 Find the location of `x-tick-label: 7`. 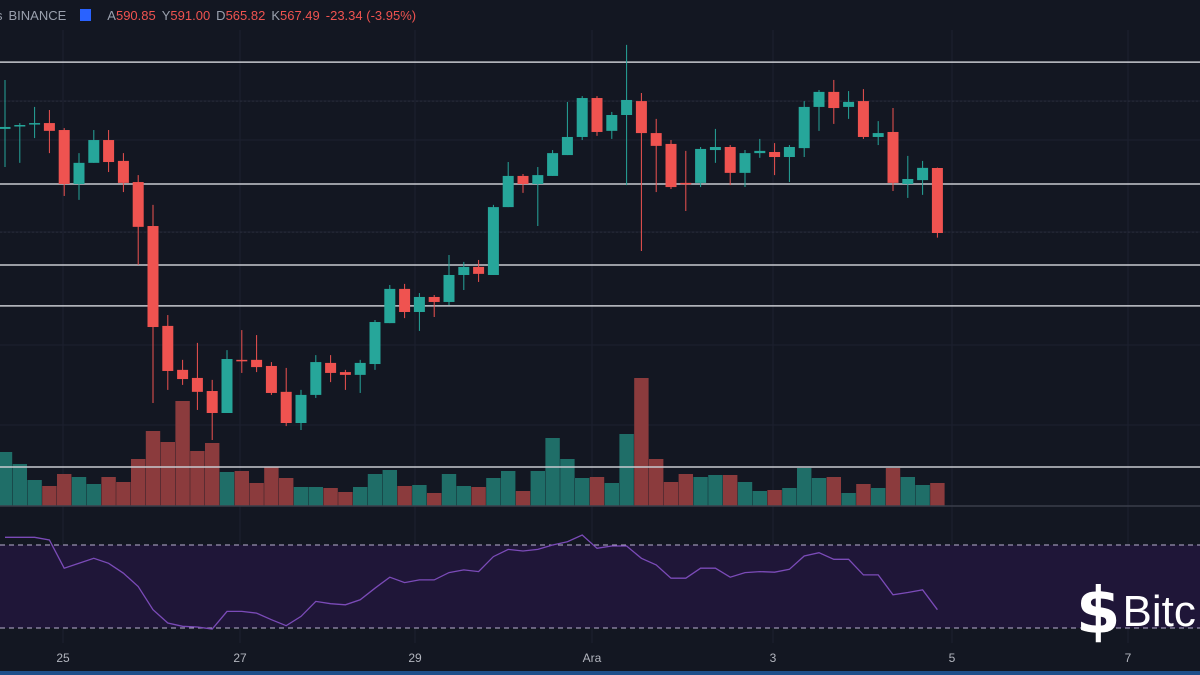

x-tick-label: 7 is located at coordinates (1128, 658).